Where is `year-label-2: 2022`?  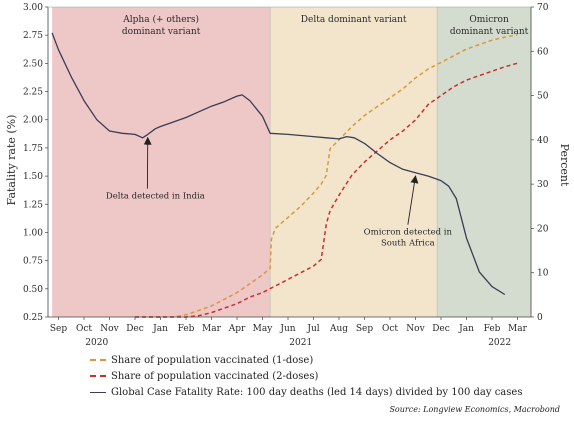
year-label-2: 2022 is located at coordinates (499, 343).